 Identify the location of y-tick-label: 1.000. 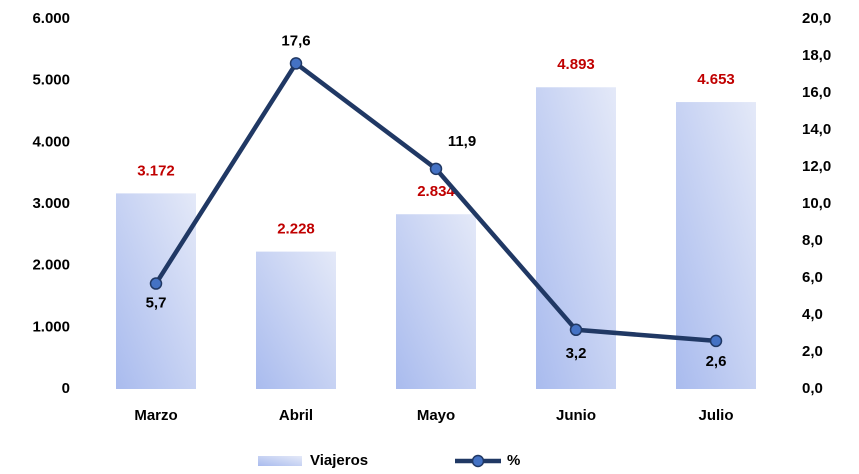
(51, 326).